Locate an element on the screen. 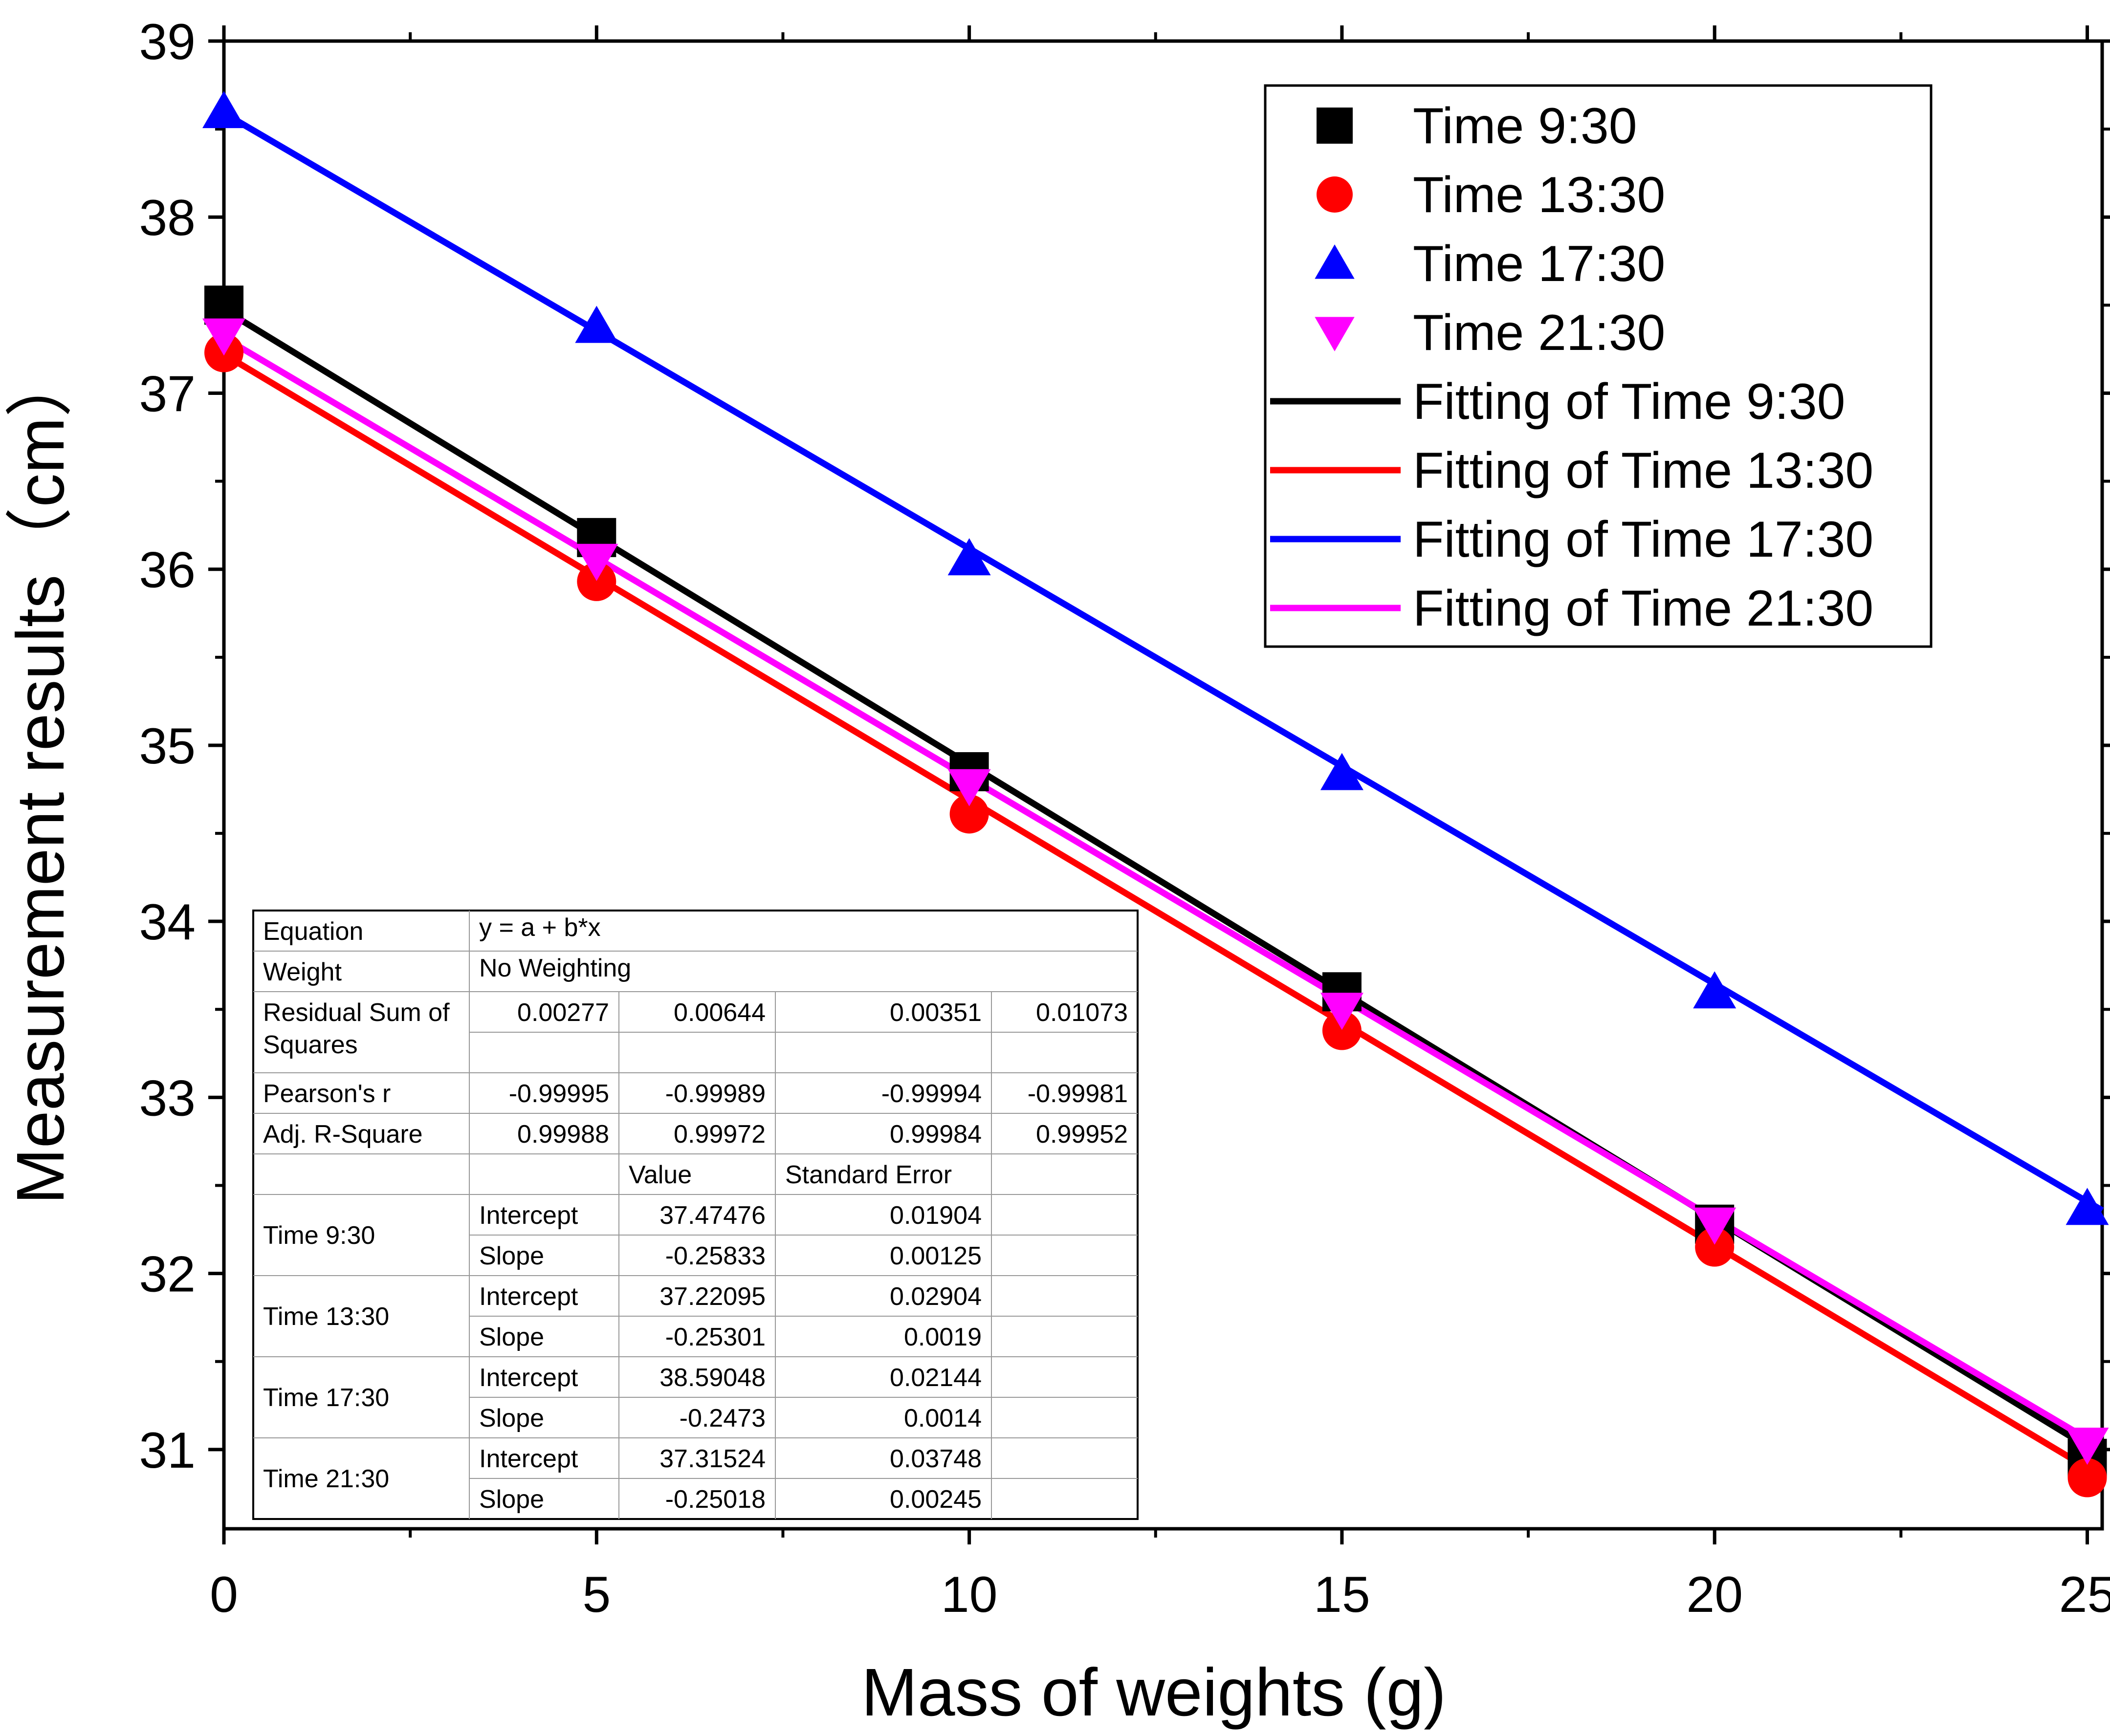 This screenshot has width=2110, height=1736. table-rss-value: 0.00277 is located at coordinates (563, 1013).